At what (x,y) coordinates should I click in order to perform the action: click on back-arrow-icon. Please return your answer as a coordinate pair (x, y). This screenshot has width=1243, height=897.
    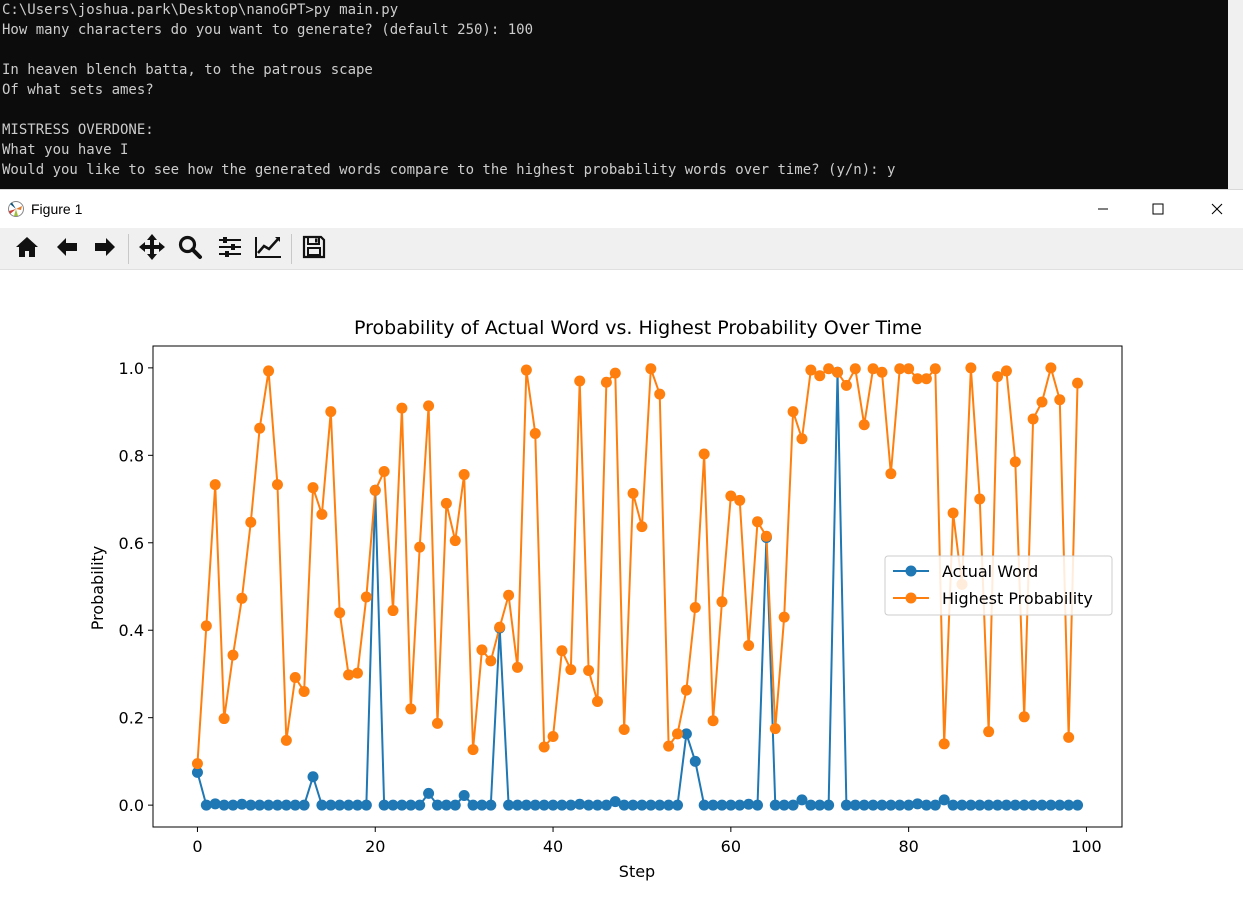
    Looking at the image, I should click on (67, 249).